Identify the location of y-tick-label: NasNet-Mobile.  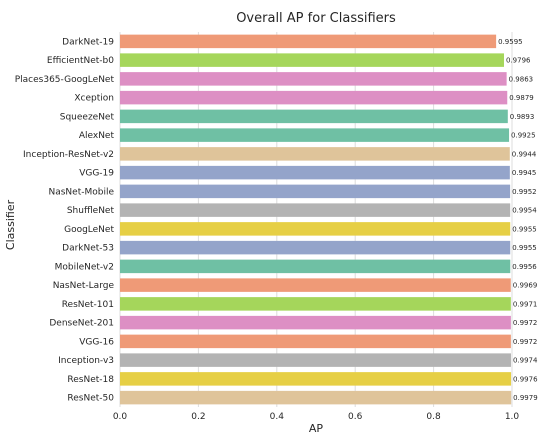
(81, 192).